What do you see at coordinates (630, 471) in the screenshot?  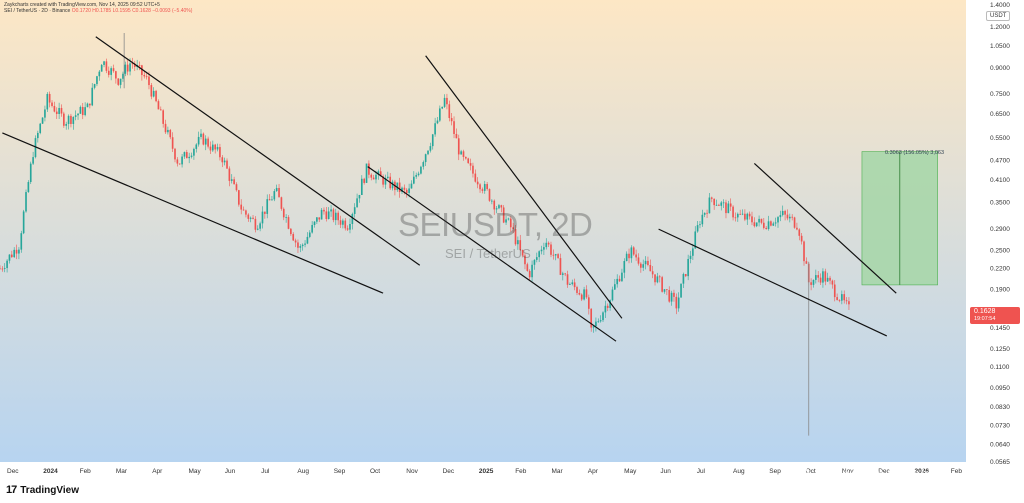 I see `x-tick-label: May` at bounding box center [630, 471].